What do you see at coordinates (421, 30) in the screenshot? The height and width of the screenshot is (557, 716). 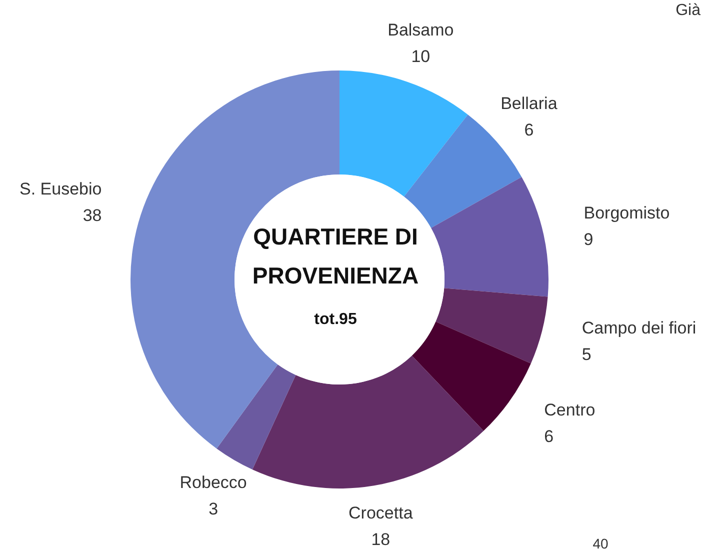 I see `slice-label: Balsamo` at bounding box center [421, 30].